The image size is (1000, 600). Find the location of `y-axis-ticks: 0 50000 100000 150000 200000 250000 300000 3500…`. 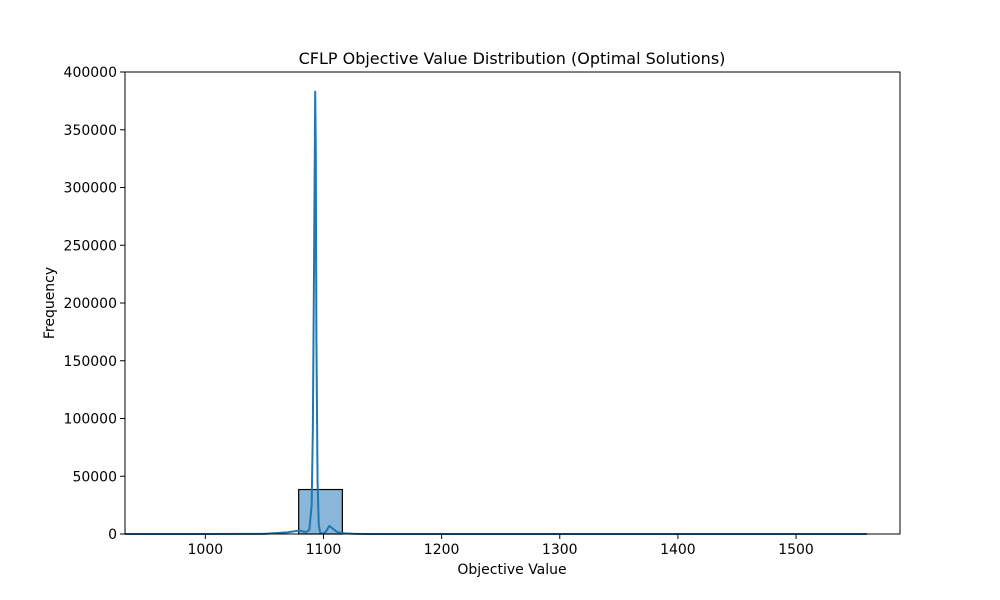

y-axis-ticks: 0 50000 100000 150000 200000 250000 300000 3500… is located at coordinates (94, 304).